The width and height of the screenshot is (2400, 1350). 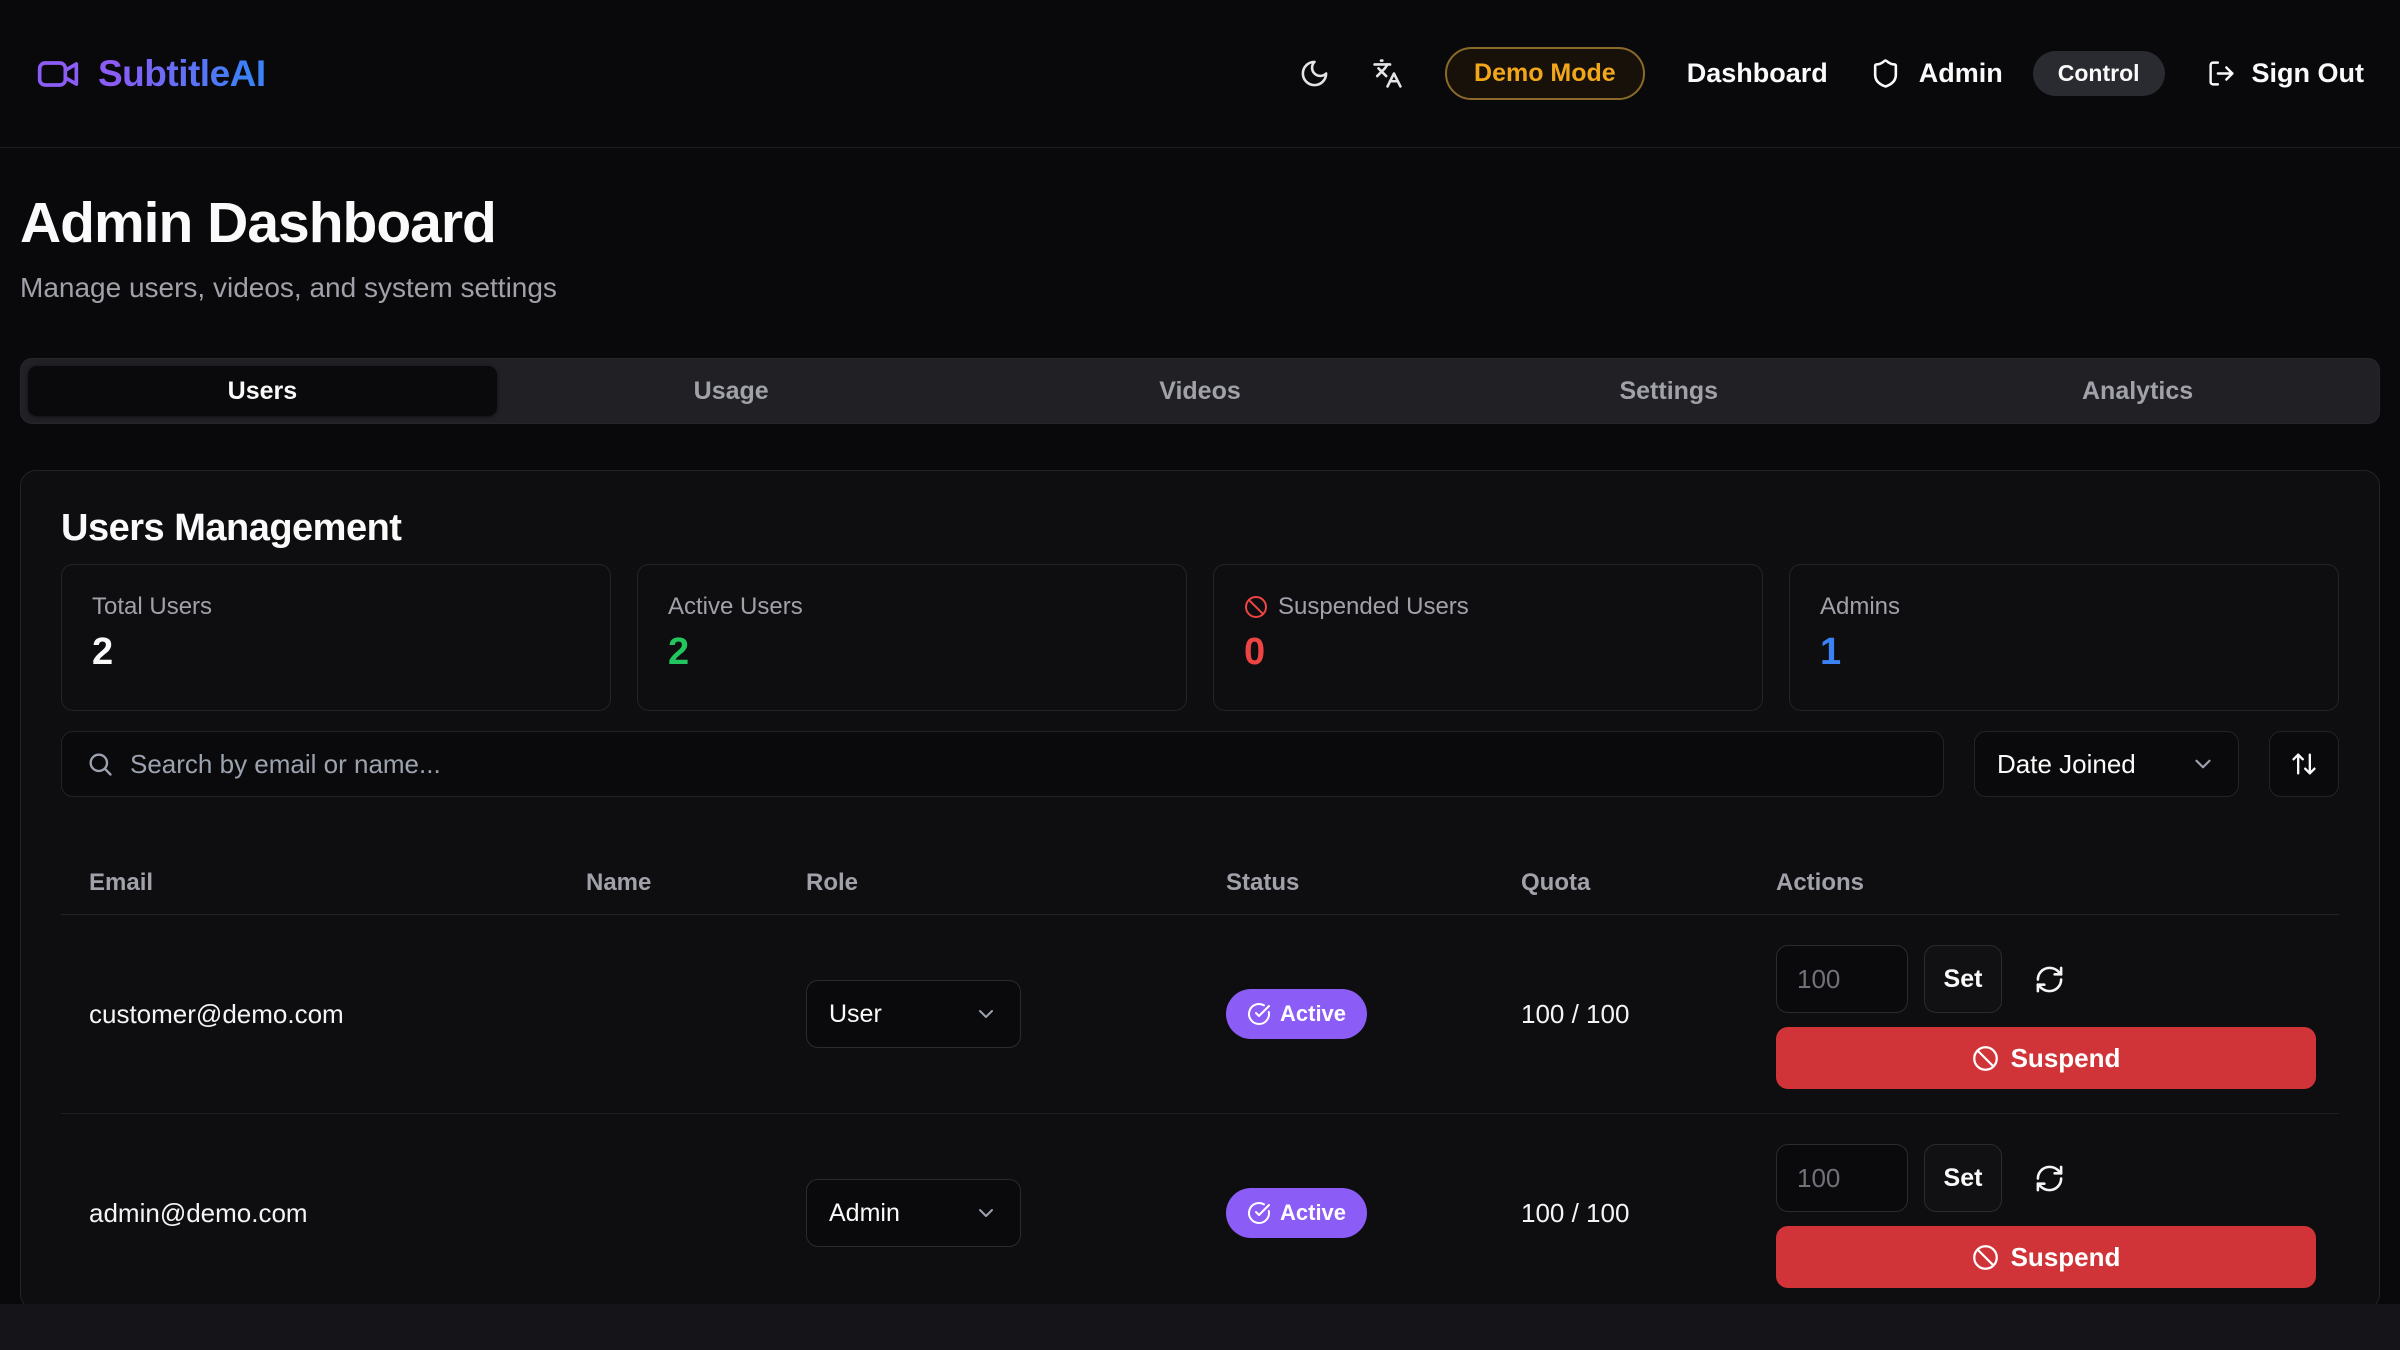 I want to click on search-sort-row: Date Joined, so click(x=1200, y=764).